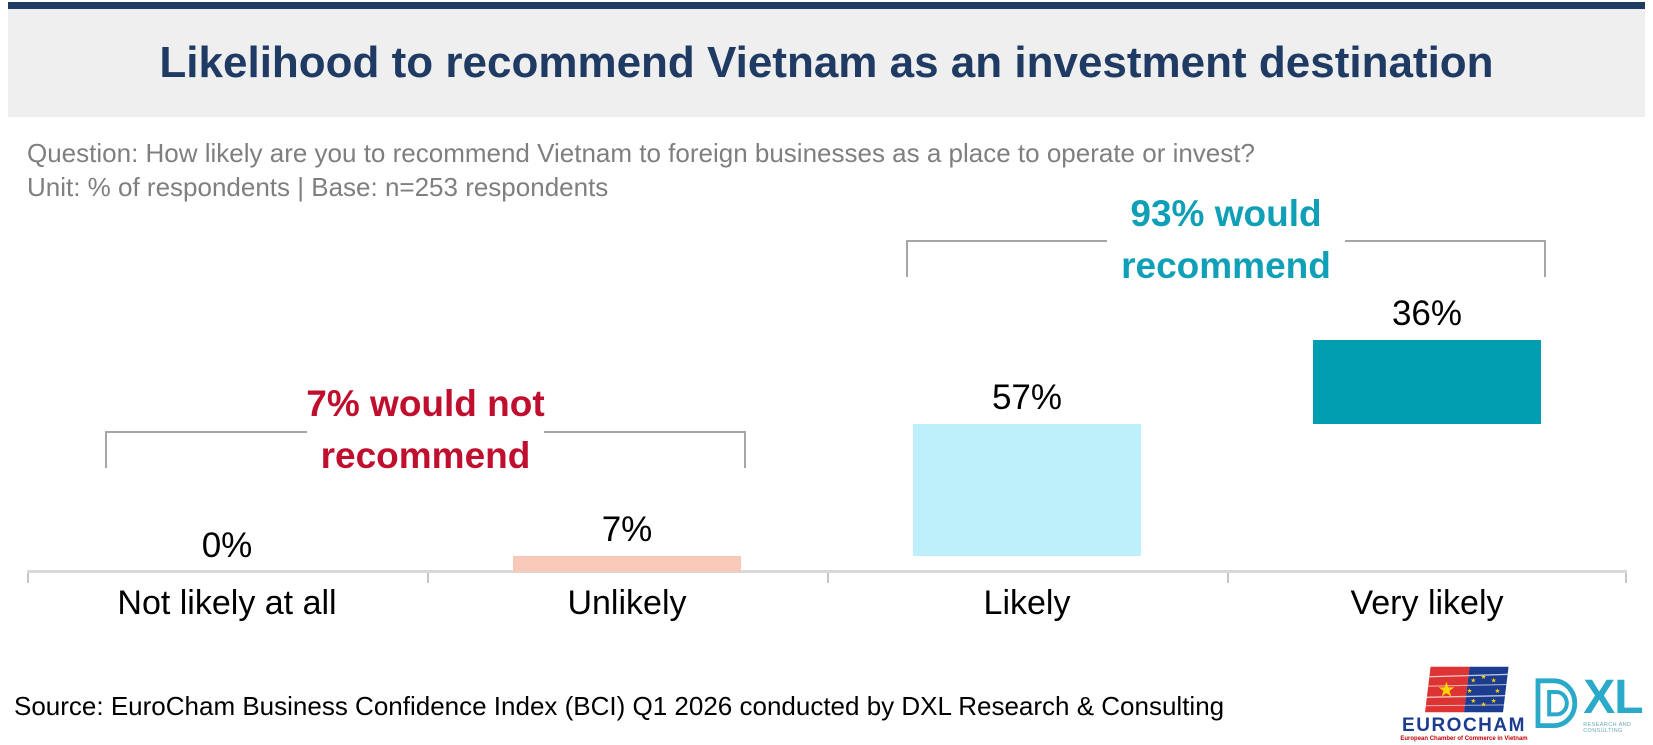 Image resolution: width=1653 pixels, height=745 pixels. Describe the element at coordinates (1464, 725) in the screenshot. I see `eurocham-wordmark: EUROCHAM` at that location.